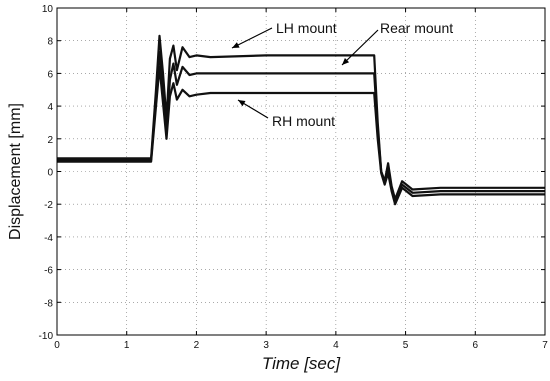 The width and height of the screenshot is (550, 381). Describe the element at coordinates (545, 345) in the screenshot. I see `x-tick-label: 7` at that location.